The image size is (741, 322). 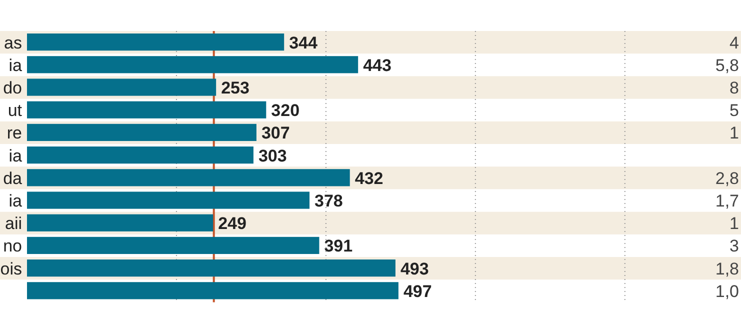 What do you see at coordinates (14, 133) in the screenshot?
I see `y-tick-label: re` at bounding box center [14, 133].